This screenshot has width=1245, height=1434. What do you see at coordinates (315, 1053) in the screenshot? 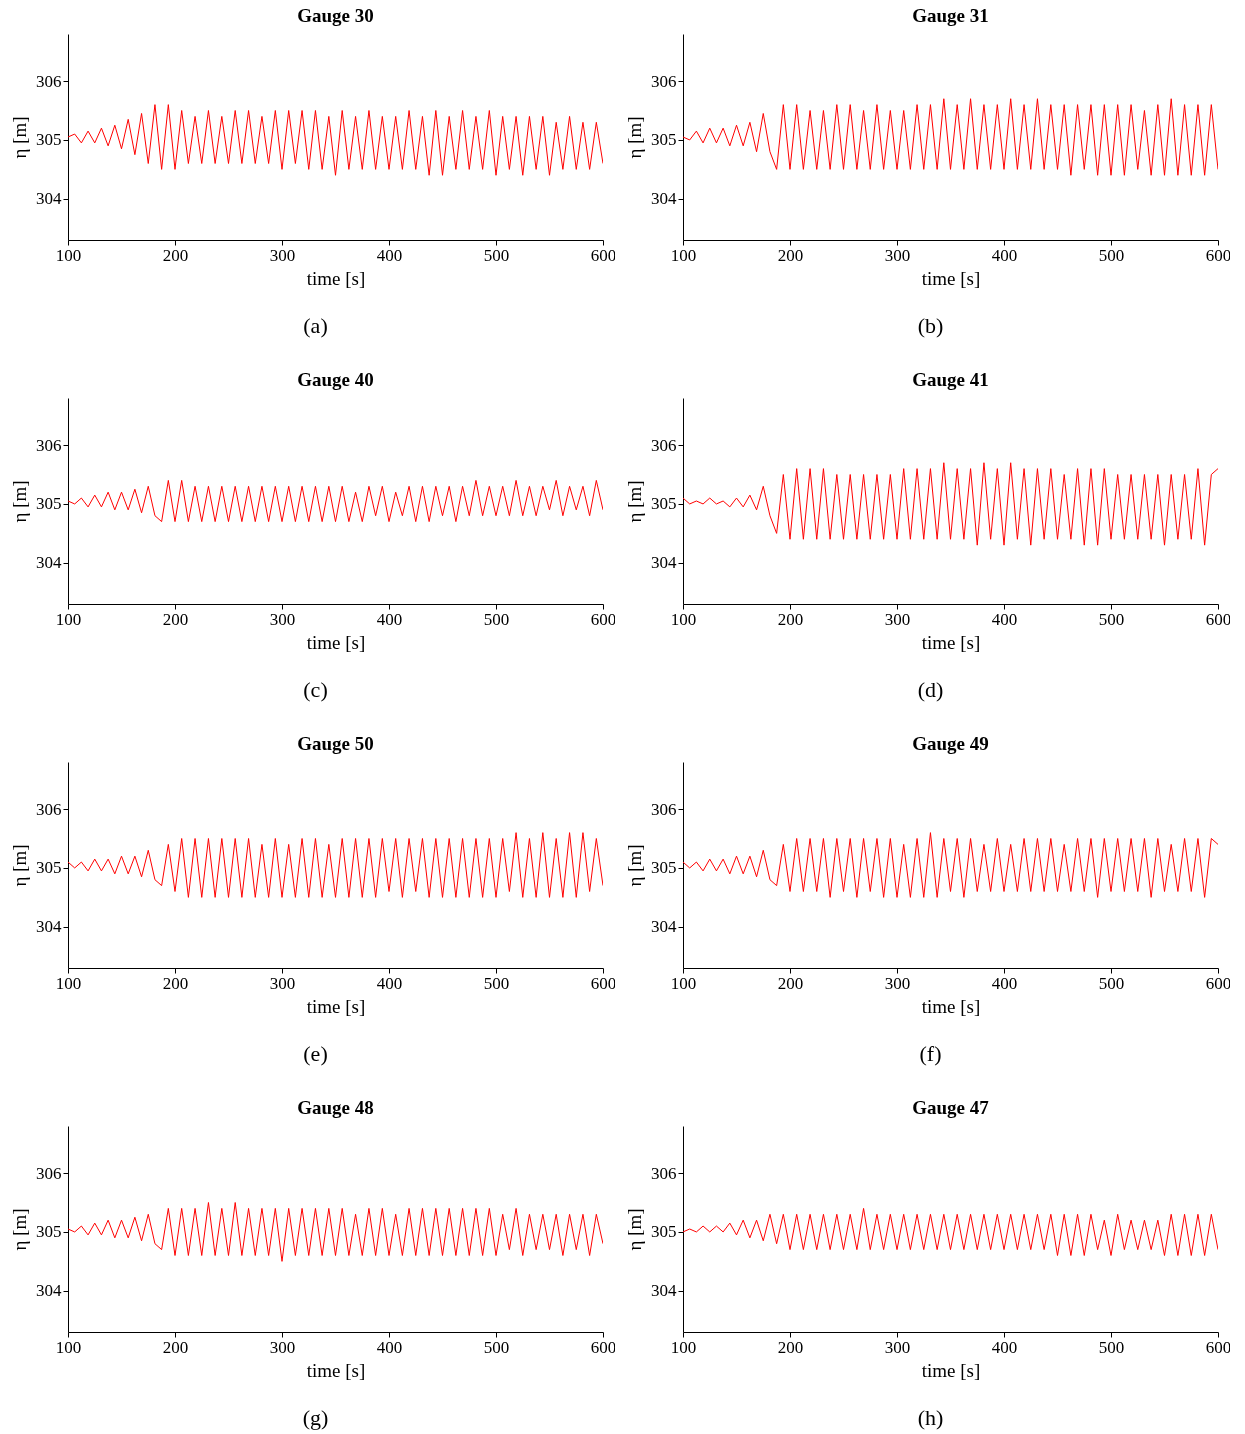
I see `text: (e)` at bounding box center [315, 1053].